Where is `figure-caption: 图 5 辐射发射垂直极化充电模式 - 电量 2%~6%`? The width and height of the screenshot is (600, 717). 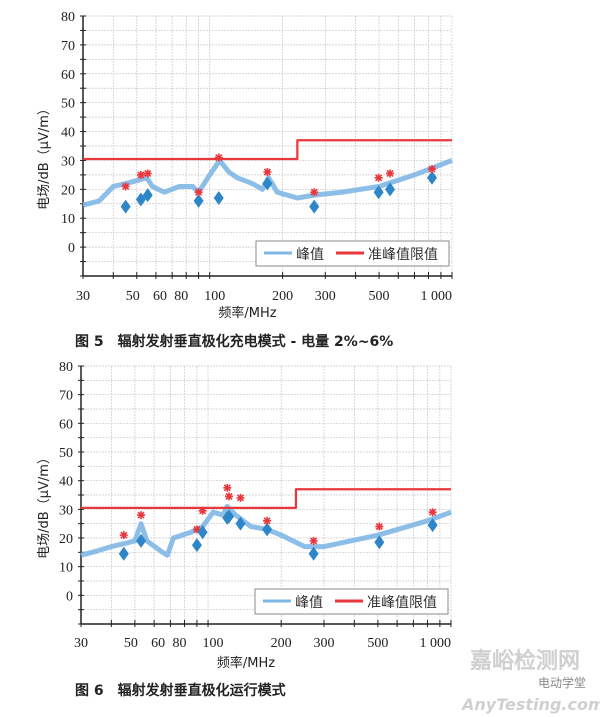
figure-caption: 图 5 辐射发射垂直极化充电模式 - 电量 2%~6% is located at coordinates (234, 341).